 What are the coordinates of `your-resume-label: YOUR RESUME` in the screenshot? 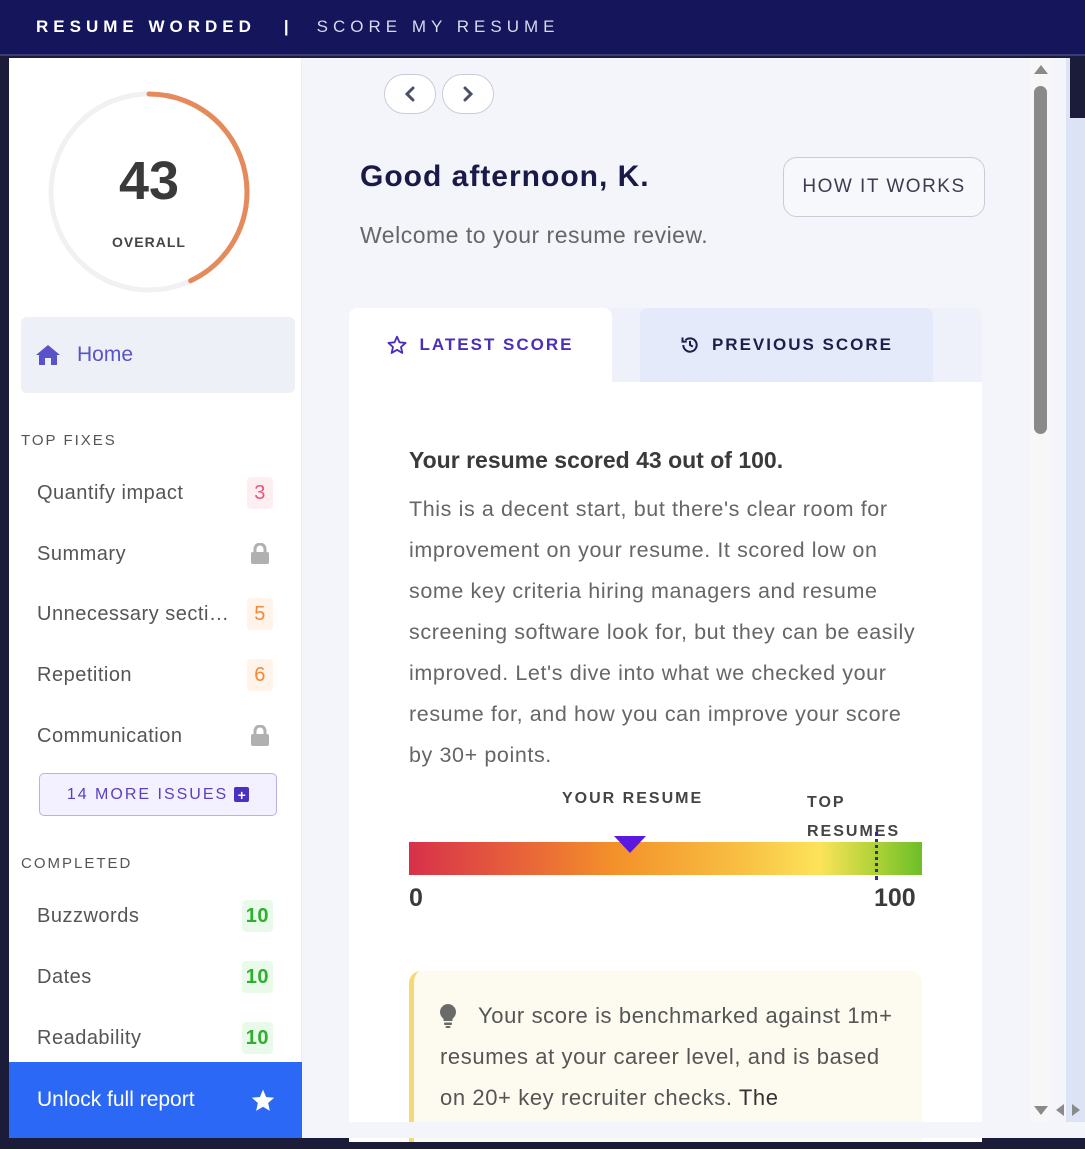 It's located at (633, 798).